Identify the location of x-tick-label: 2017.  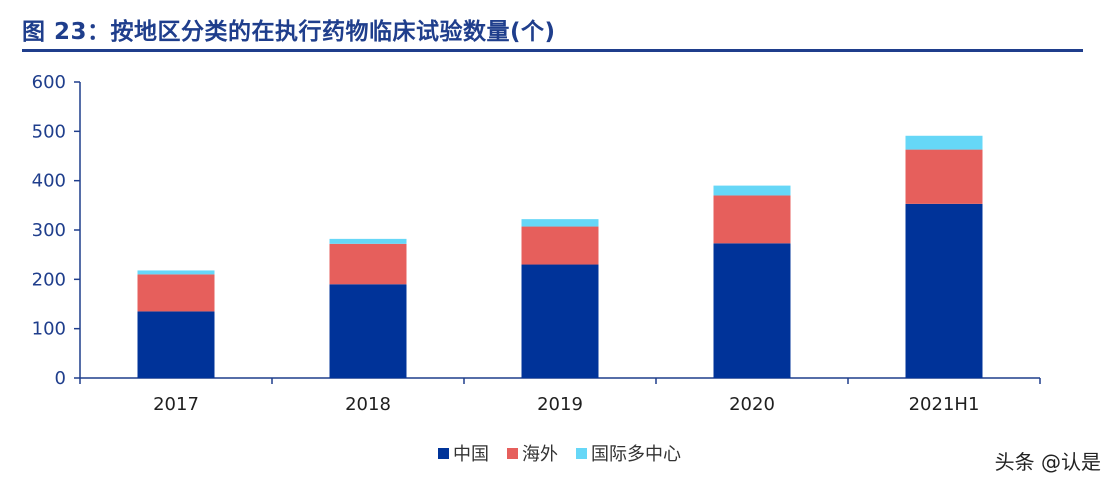
(176, 404).